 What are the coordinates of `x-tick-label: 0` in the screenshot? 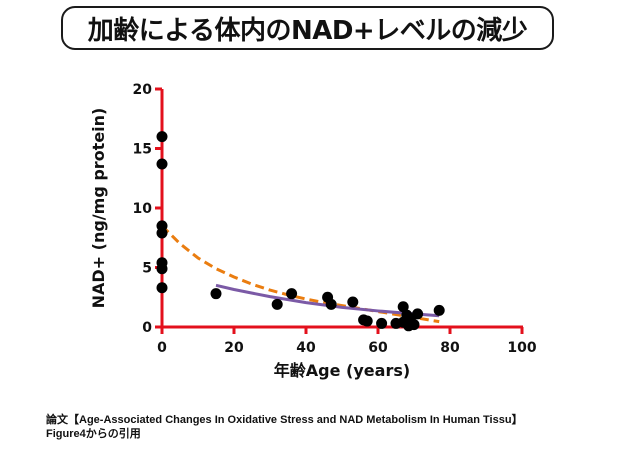 It's located at (162, 348).